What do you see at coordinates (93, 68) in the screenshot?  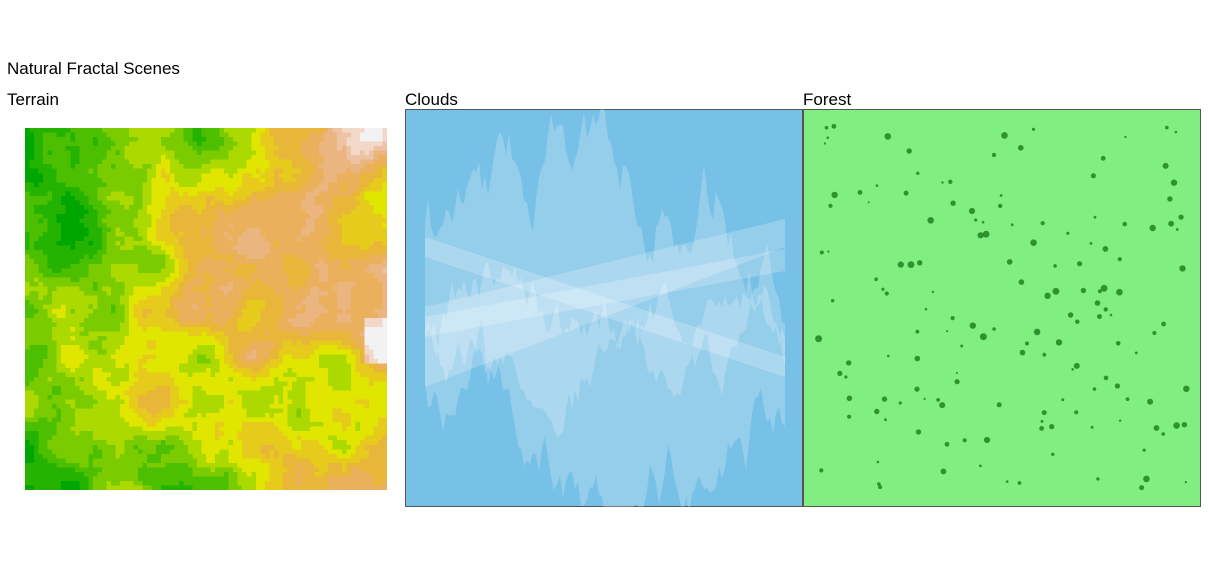 I see `chart-title: Natural Fractal Scenes` at bounding box center [93, 68].